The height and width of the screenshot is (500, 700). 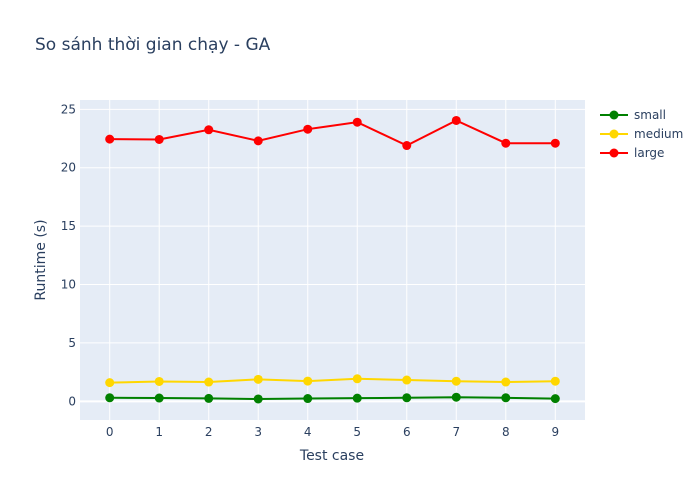 I want to click on series-line-small, so click(x=332, y=398).